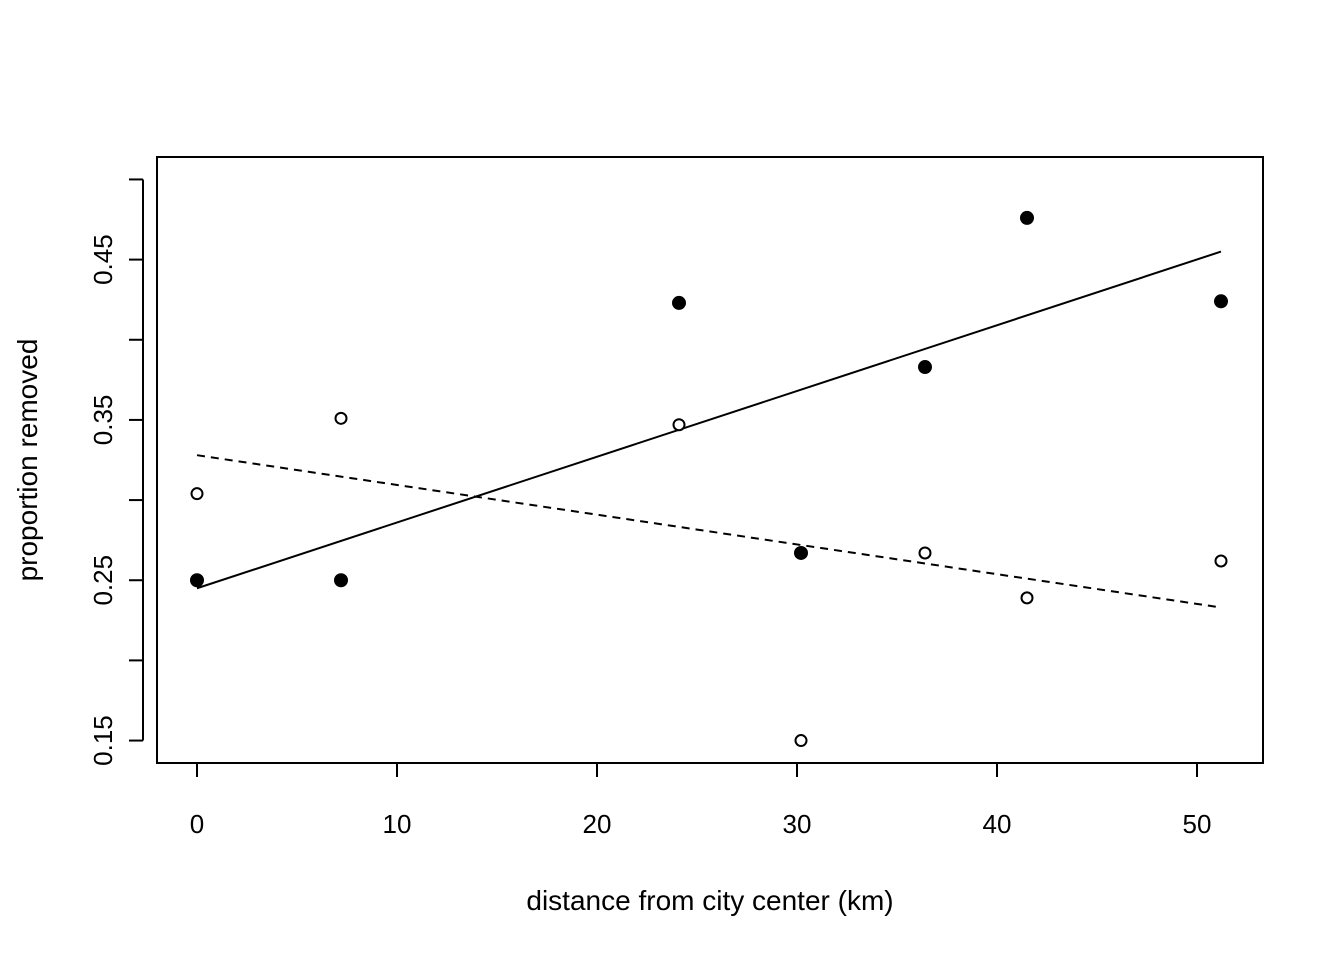  What do you see at coordinates (1197, 824) in the screenshot?
I see `x-tick-label: 50` at bounding box center [1197, 824].